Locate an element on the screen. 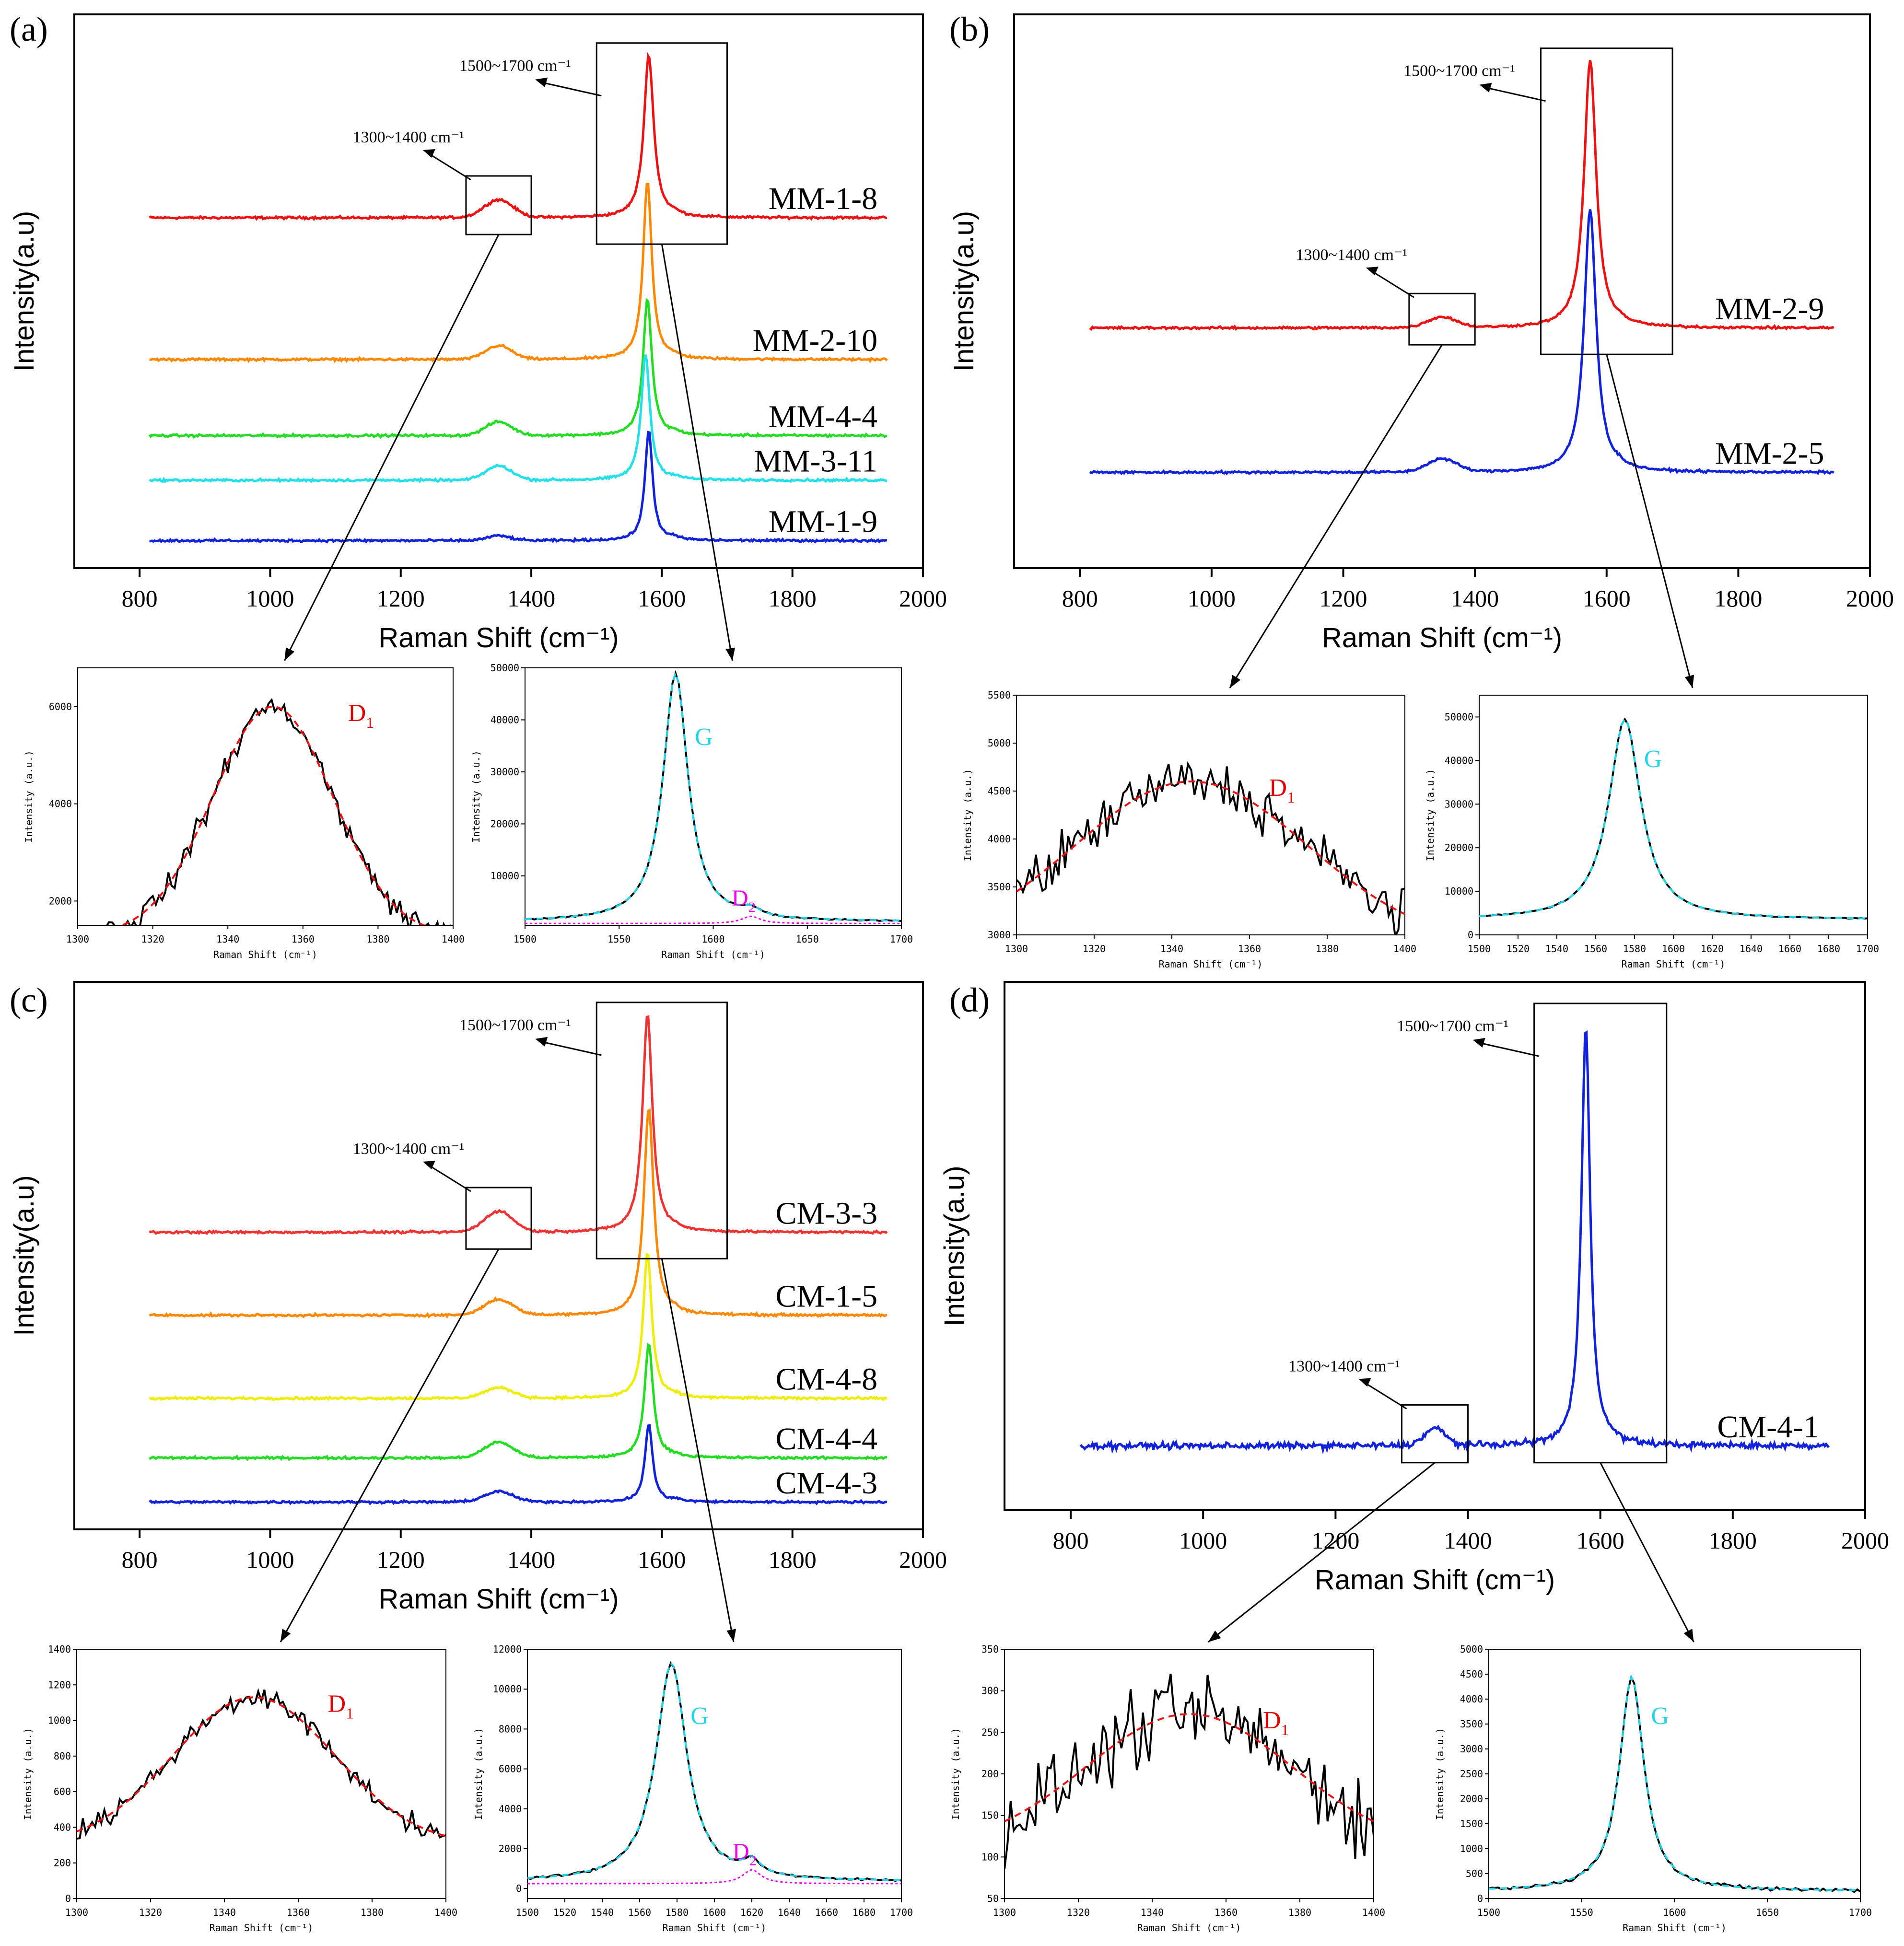 The image size is (1904, 1946). inset-x-tick-label: 1520 is located at coordinates (564, 1912).